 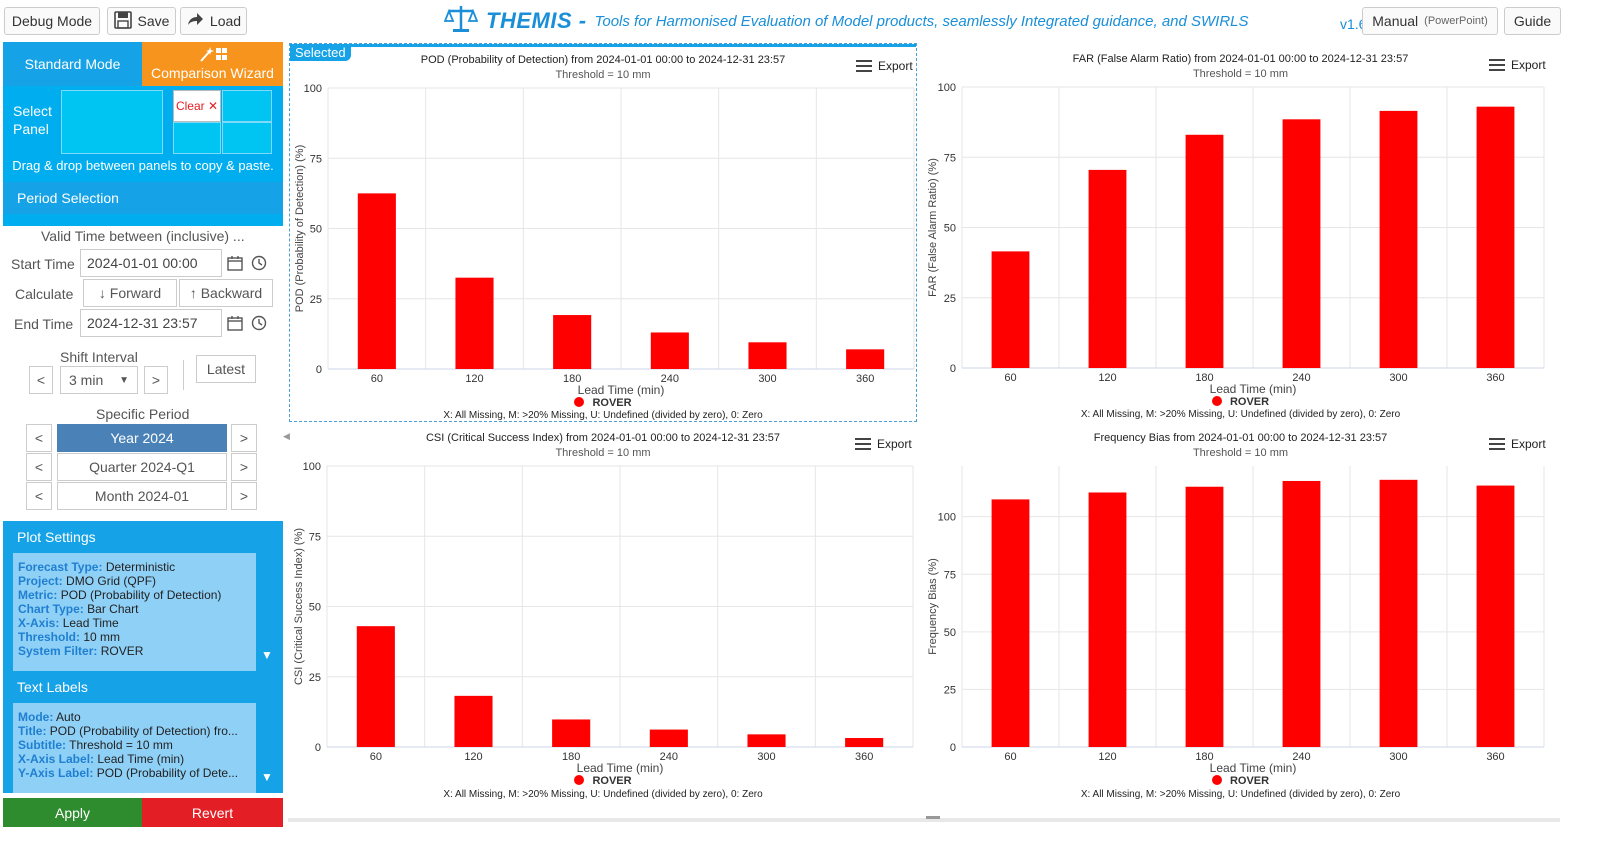 What do you see at coordinates (267, 655) in the screenshot?
I see `plot-settings-expand-icon: ▼` at bounding box center [267, 655].